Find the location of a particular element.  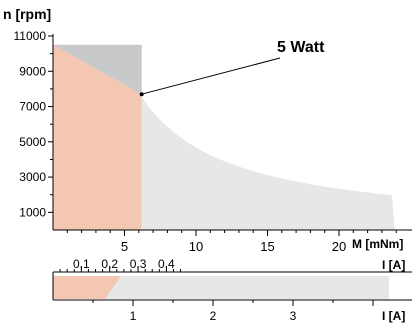

y-tick-label-9000: 9000 is located at coordinates (32, 71).